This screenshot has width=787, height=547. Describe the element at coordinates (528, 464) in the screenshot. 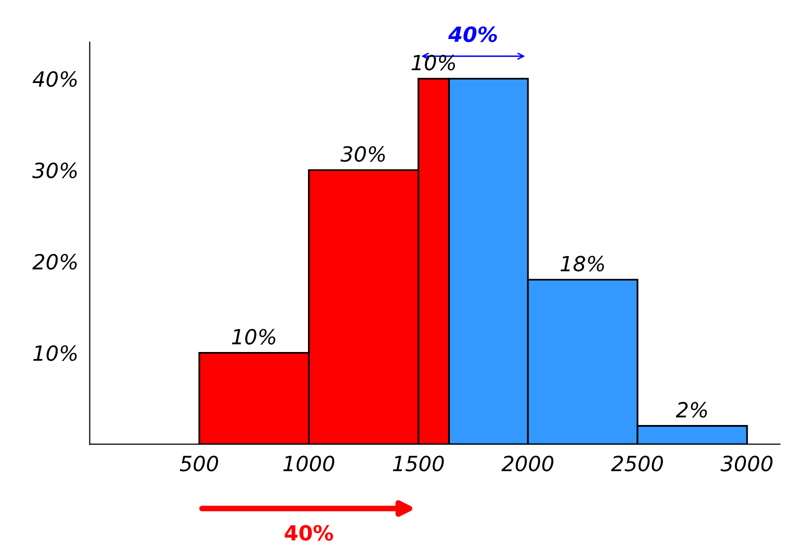

I see `x-tick-label: 2000` at that location.